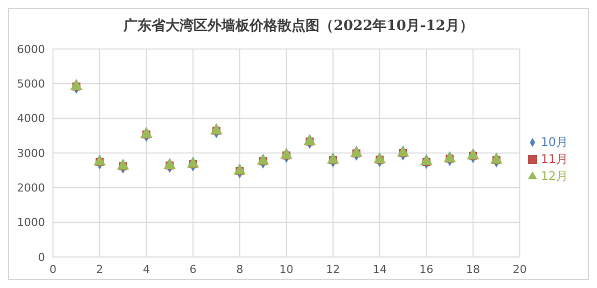 This screenshot has height=288, width=597. Describe the element at coordinates (310, 140) in the screenshot. I see `point` at that location.